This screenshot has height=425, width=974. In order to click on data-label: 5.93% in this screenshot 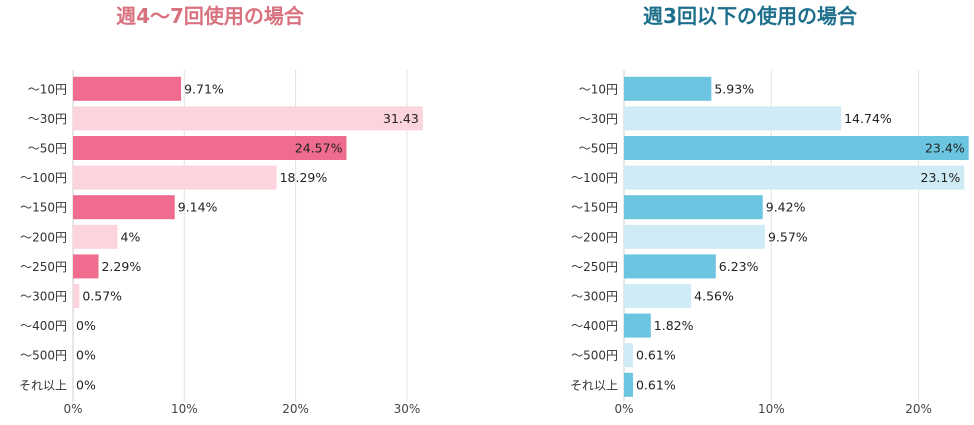, I will do `click(734, 88)`.